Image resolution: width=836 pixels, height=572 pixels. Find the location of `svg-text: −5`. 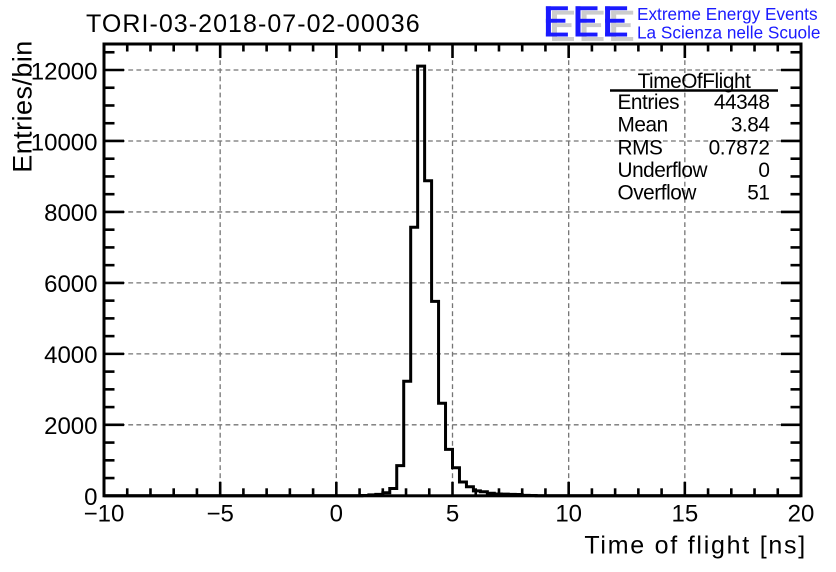

svg-text: −5 is located at coordinates (219, 514).